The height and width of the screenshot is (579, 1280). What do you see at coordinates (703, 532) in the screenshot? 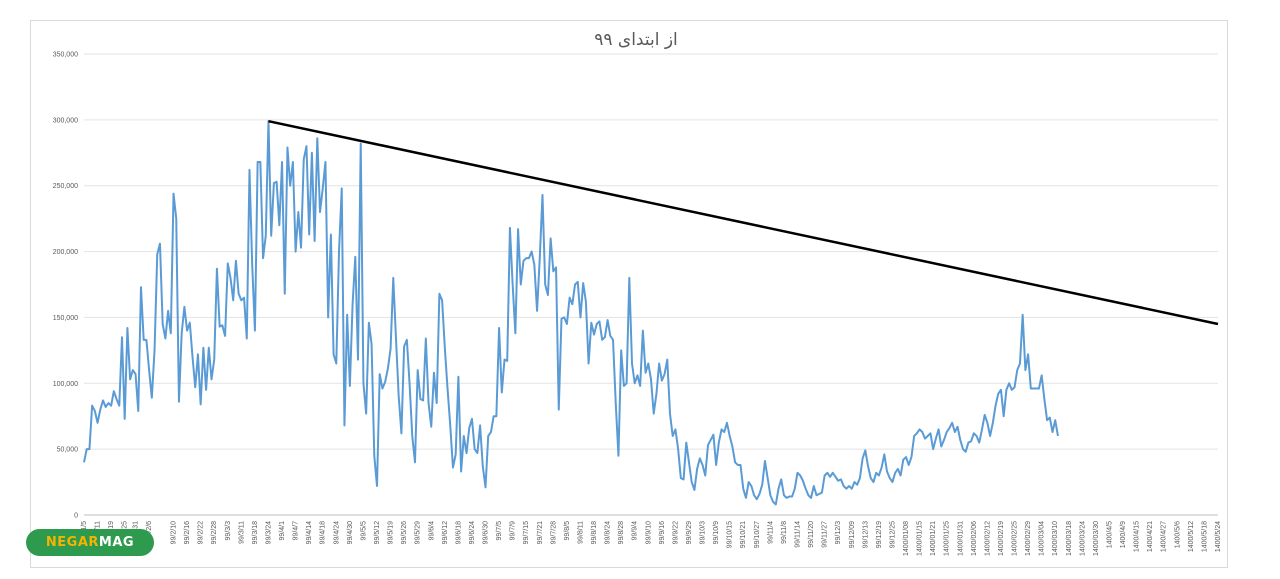
I see `x-tick-label: 99/10/3` at bounding box center [703, 532].